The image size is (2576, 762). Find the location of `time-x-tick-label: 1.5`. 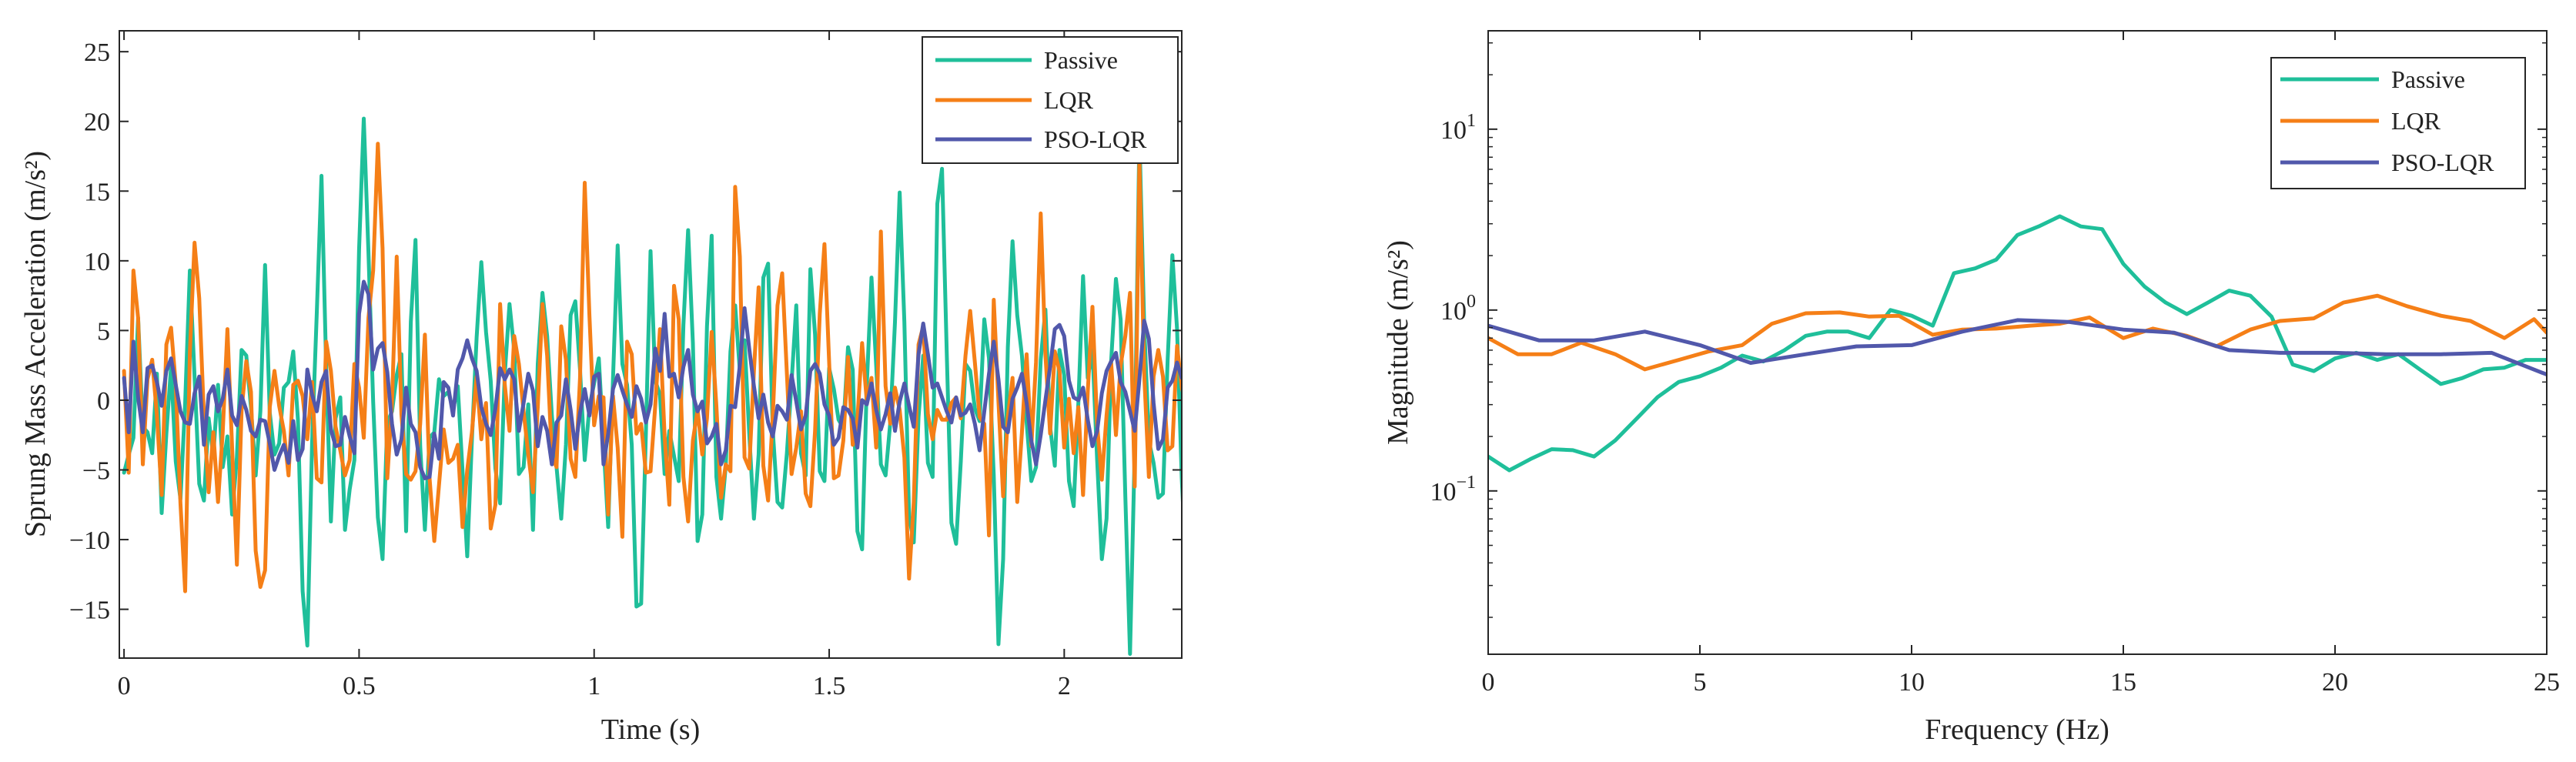

time-x-tick-label: 1.5 is located at coordinates (830, 686).